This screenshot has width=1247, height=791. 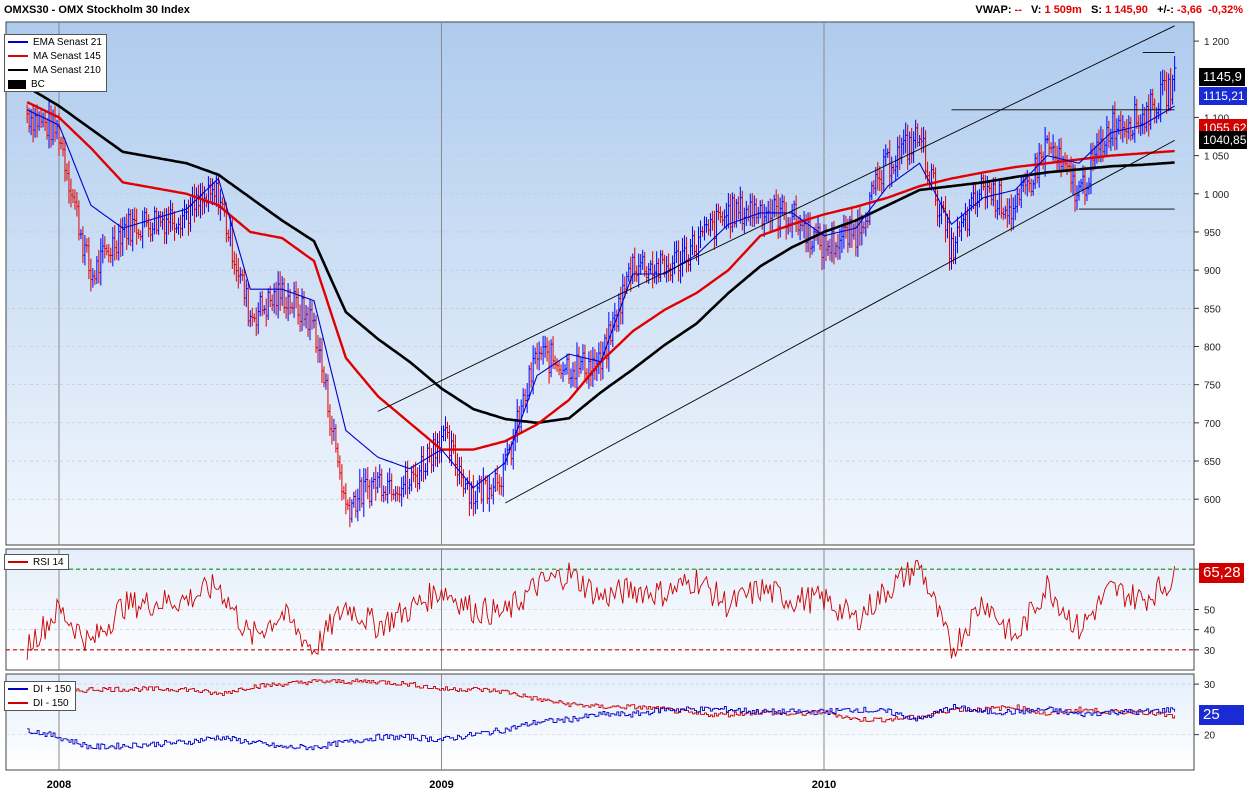 I want to click on price-y-tick-label: 900, so click(x=1212, y=271).